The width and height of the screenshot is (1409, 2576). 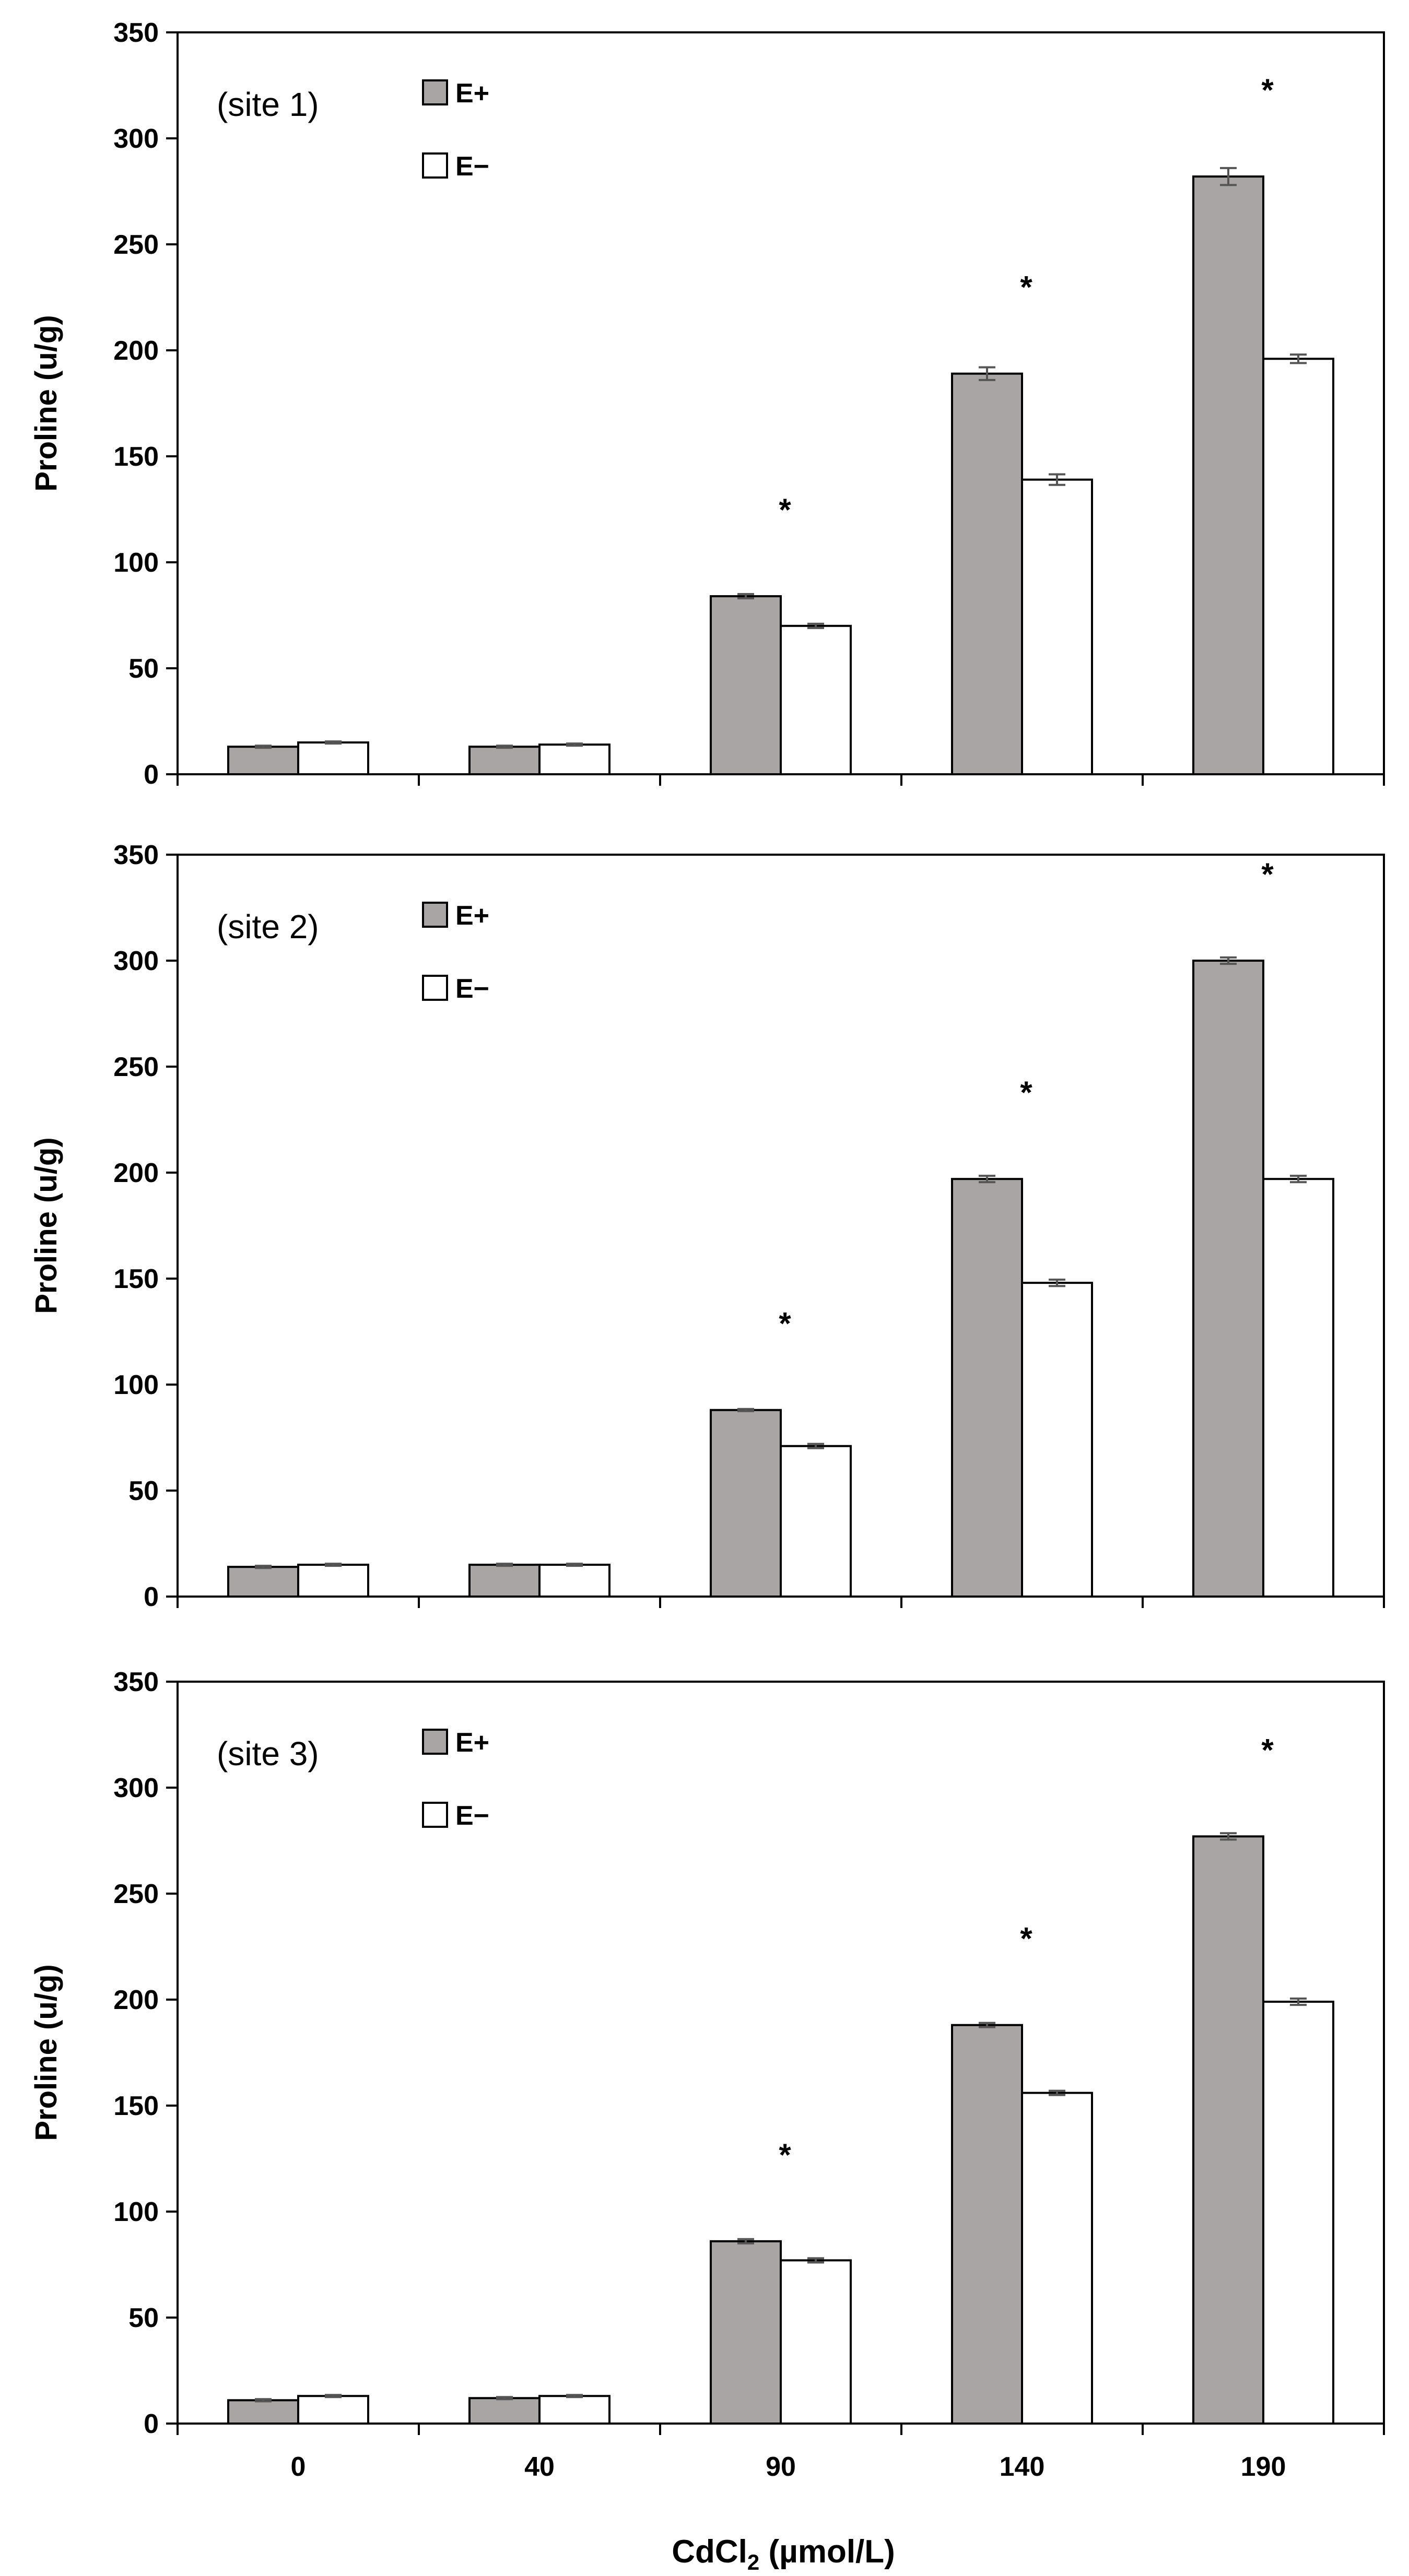 What do you see at coordinates (268, 104) in the screenshot?
I see `panel-title: (site 1)` at bounding box center [268, 104].